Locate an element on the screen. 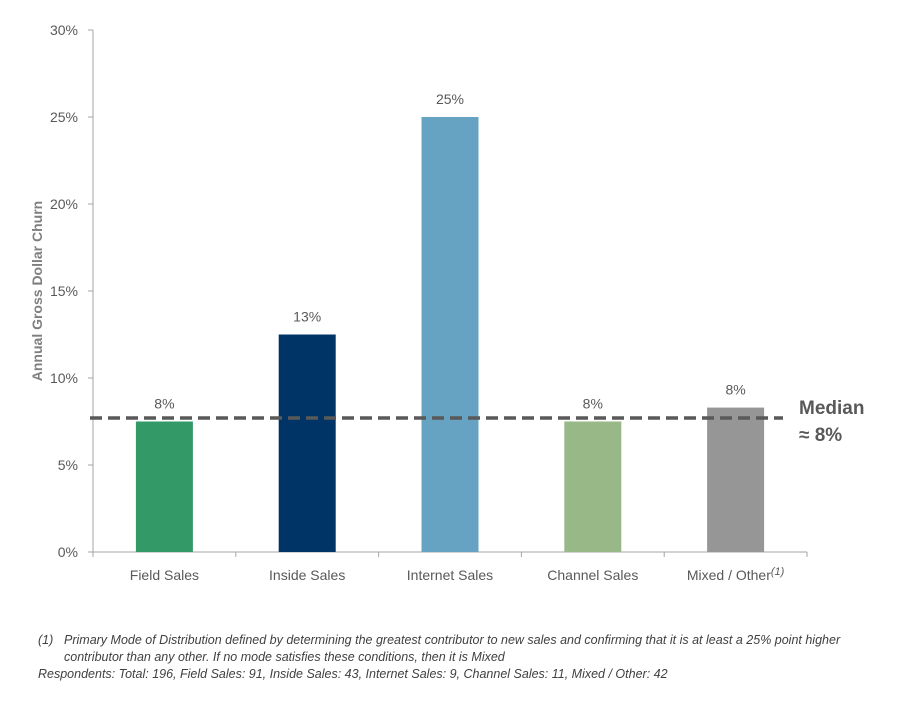 The width and height of the screenshot is (907, 708). footnote-marker: (1) is located at coordinates (46, 640).